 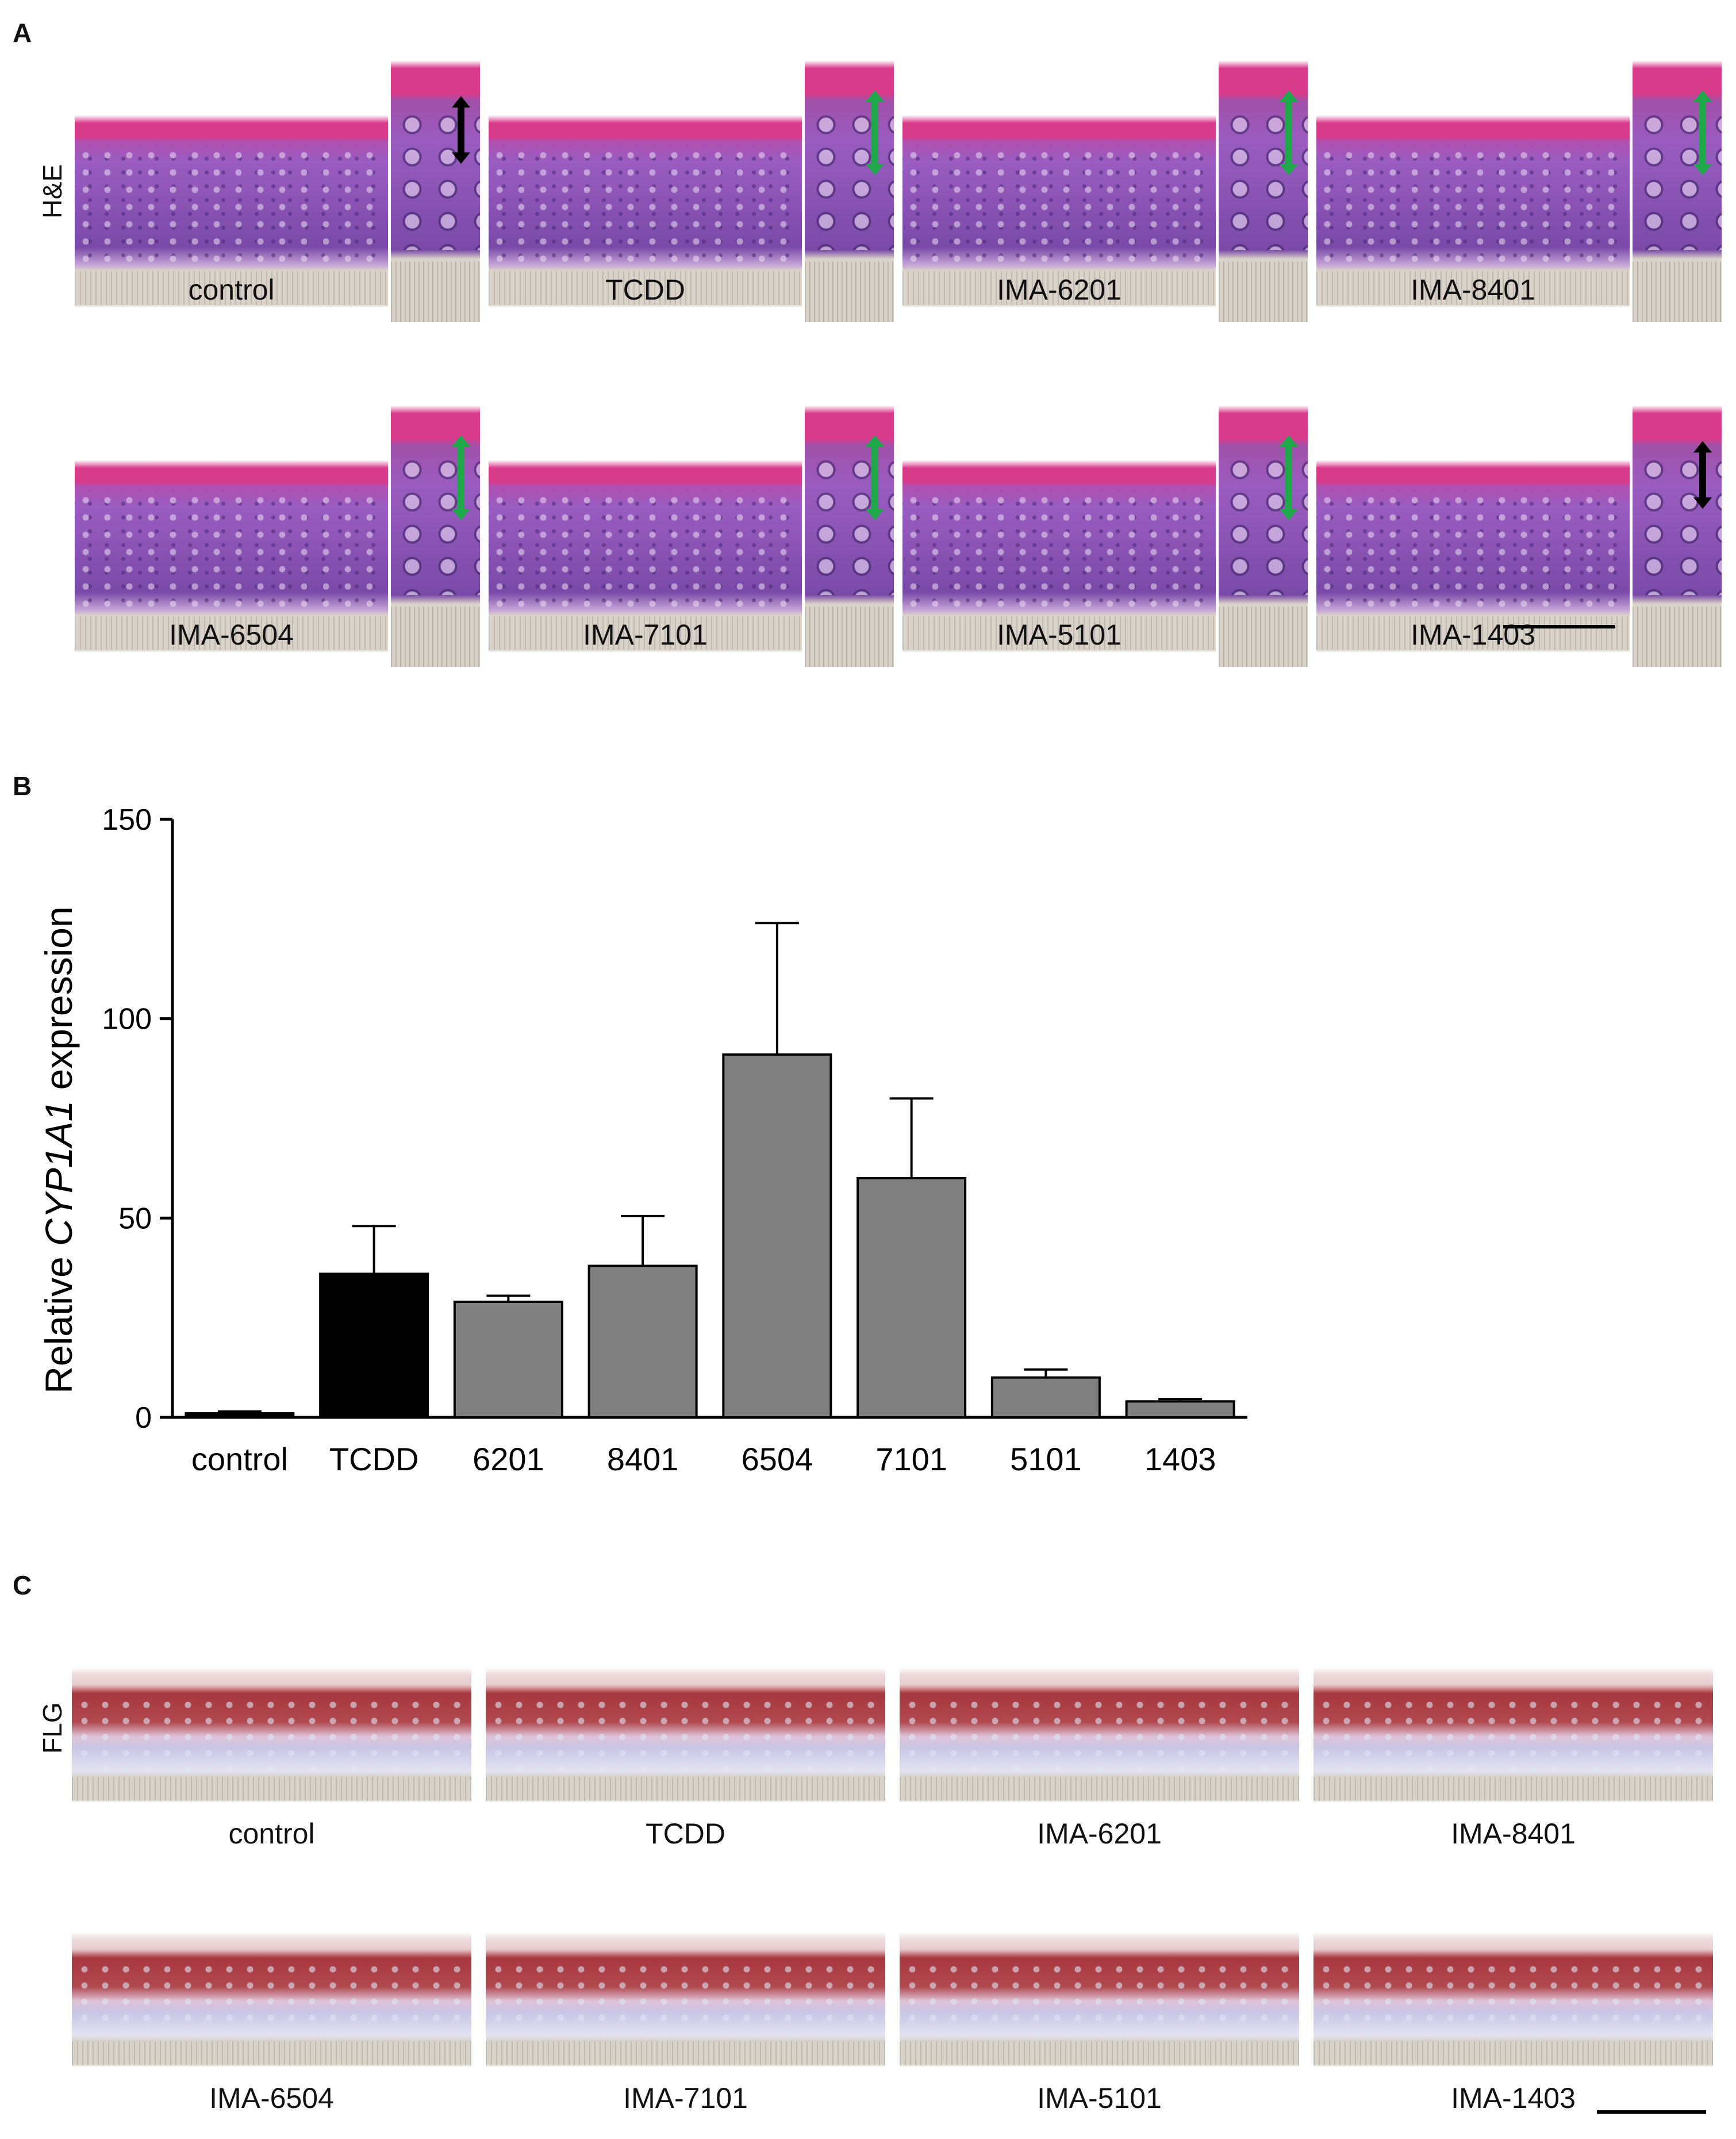 I want to click on x-tick-label: 7101, so click(x=911, y=1459).